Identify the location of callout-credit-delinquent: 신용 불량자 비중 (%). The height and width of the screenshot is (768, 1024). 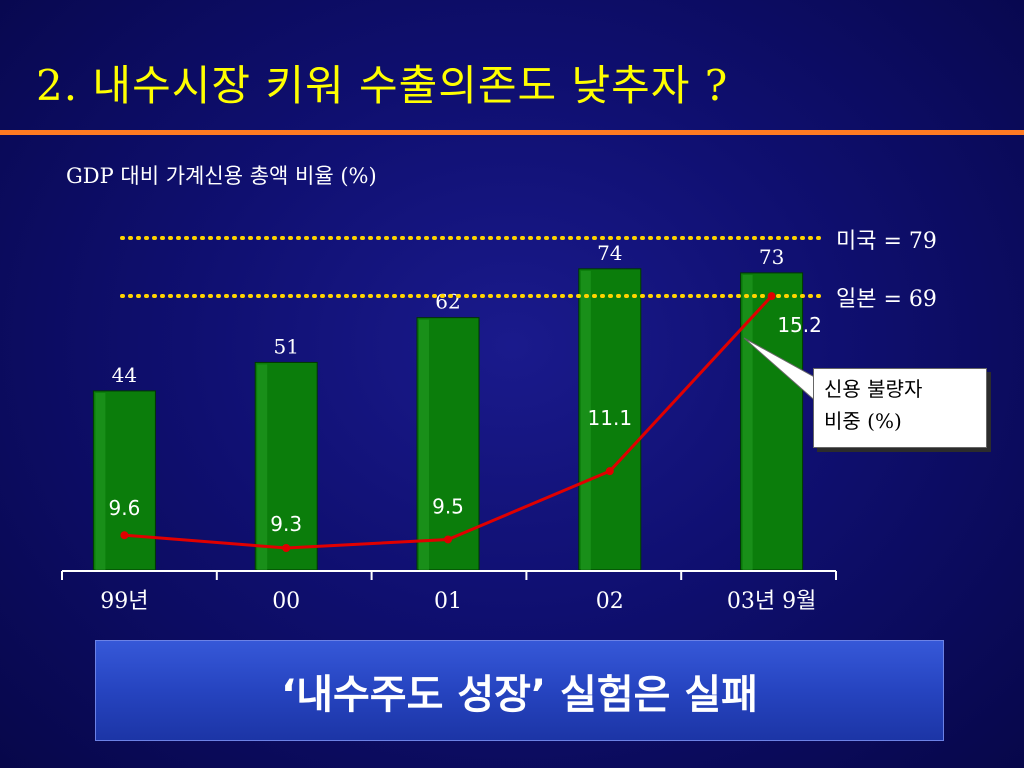
(900, 408).